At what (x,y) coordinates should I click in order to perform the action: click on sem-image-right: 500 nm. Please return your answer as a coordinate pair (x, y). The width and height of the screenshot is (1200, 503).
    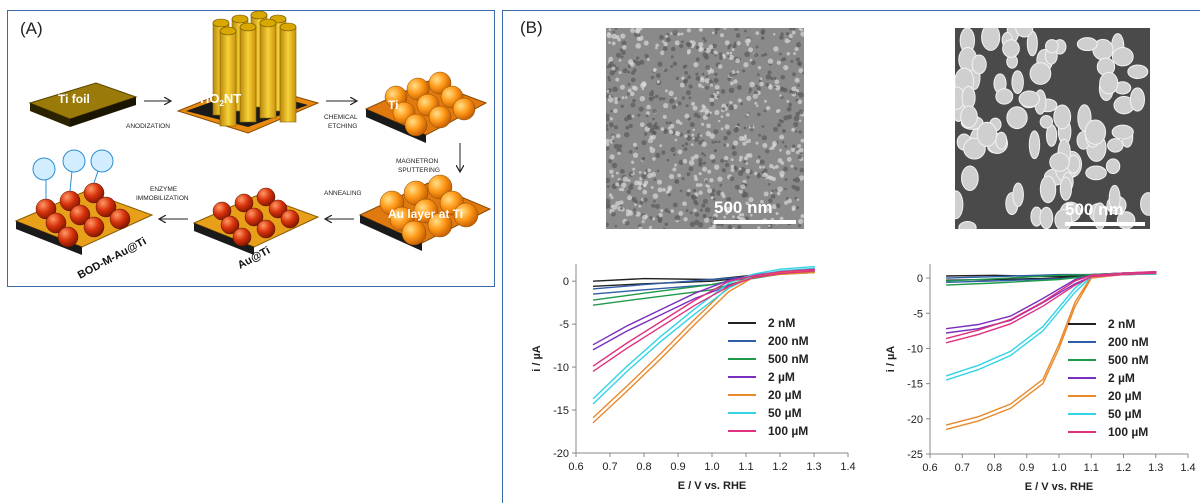
    Looking at the image, I should click on (1052, 128).